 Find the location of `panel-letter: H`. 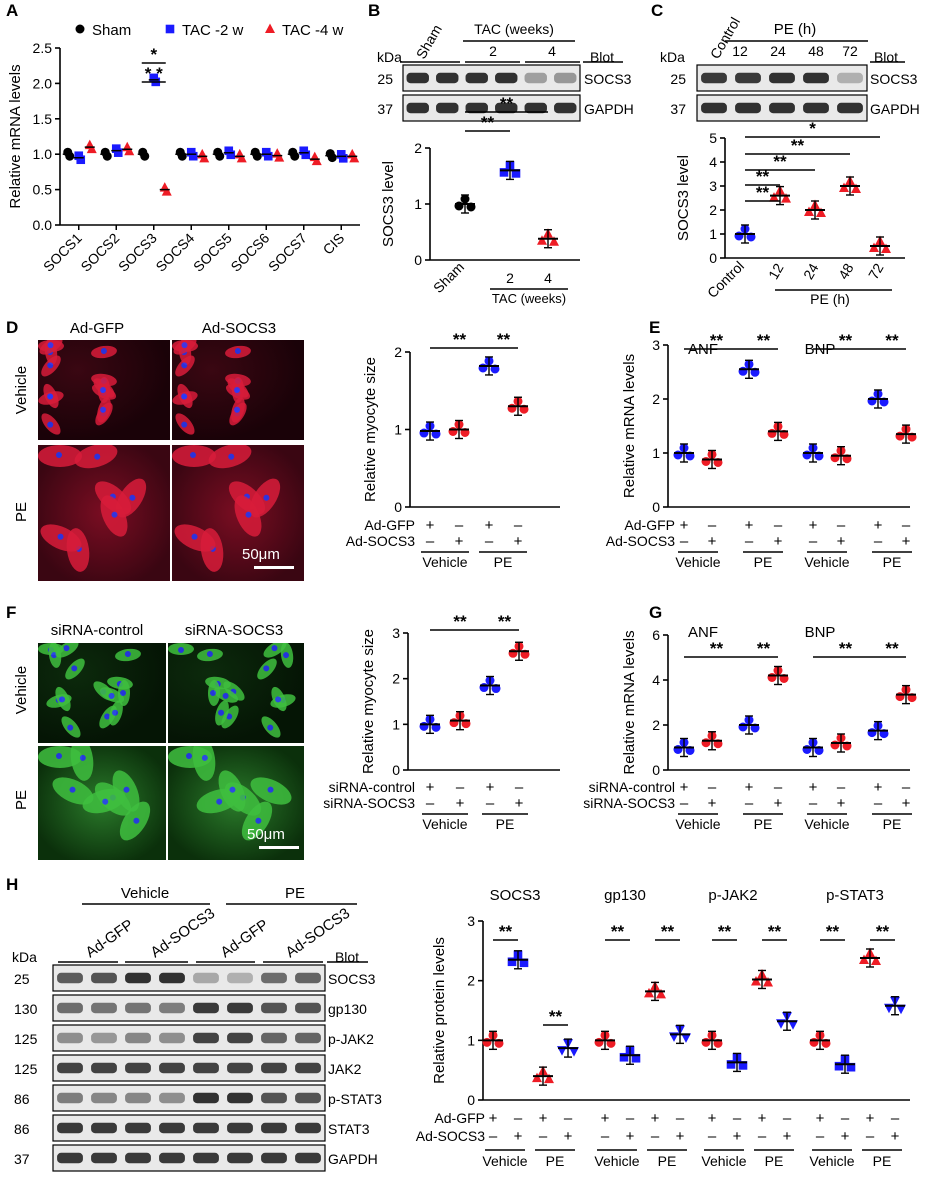

panel-letter: H is located at coordinates (12, 884).